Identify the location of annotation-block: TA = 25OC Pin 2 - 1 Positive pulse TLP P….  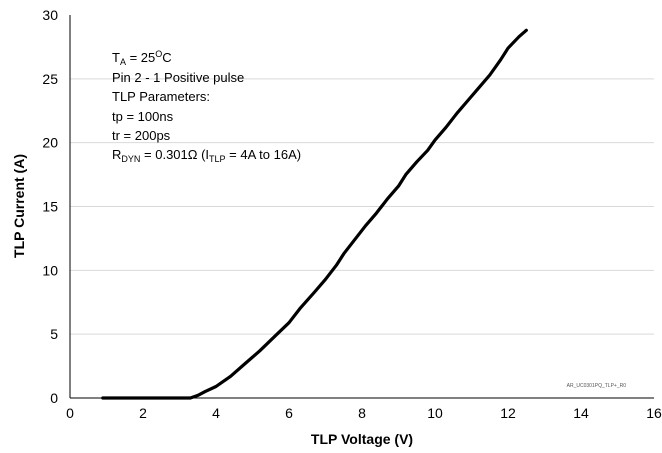
(206, 106).